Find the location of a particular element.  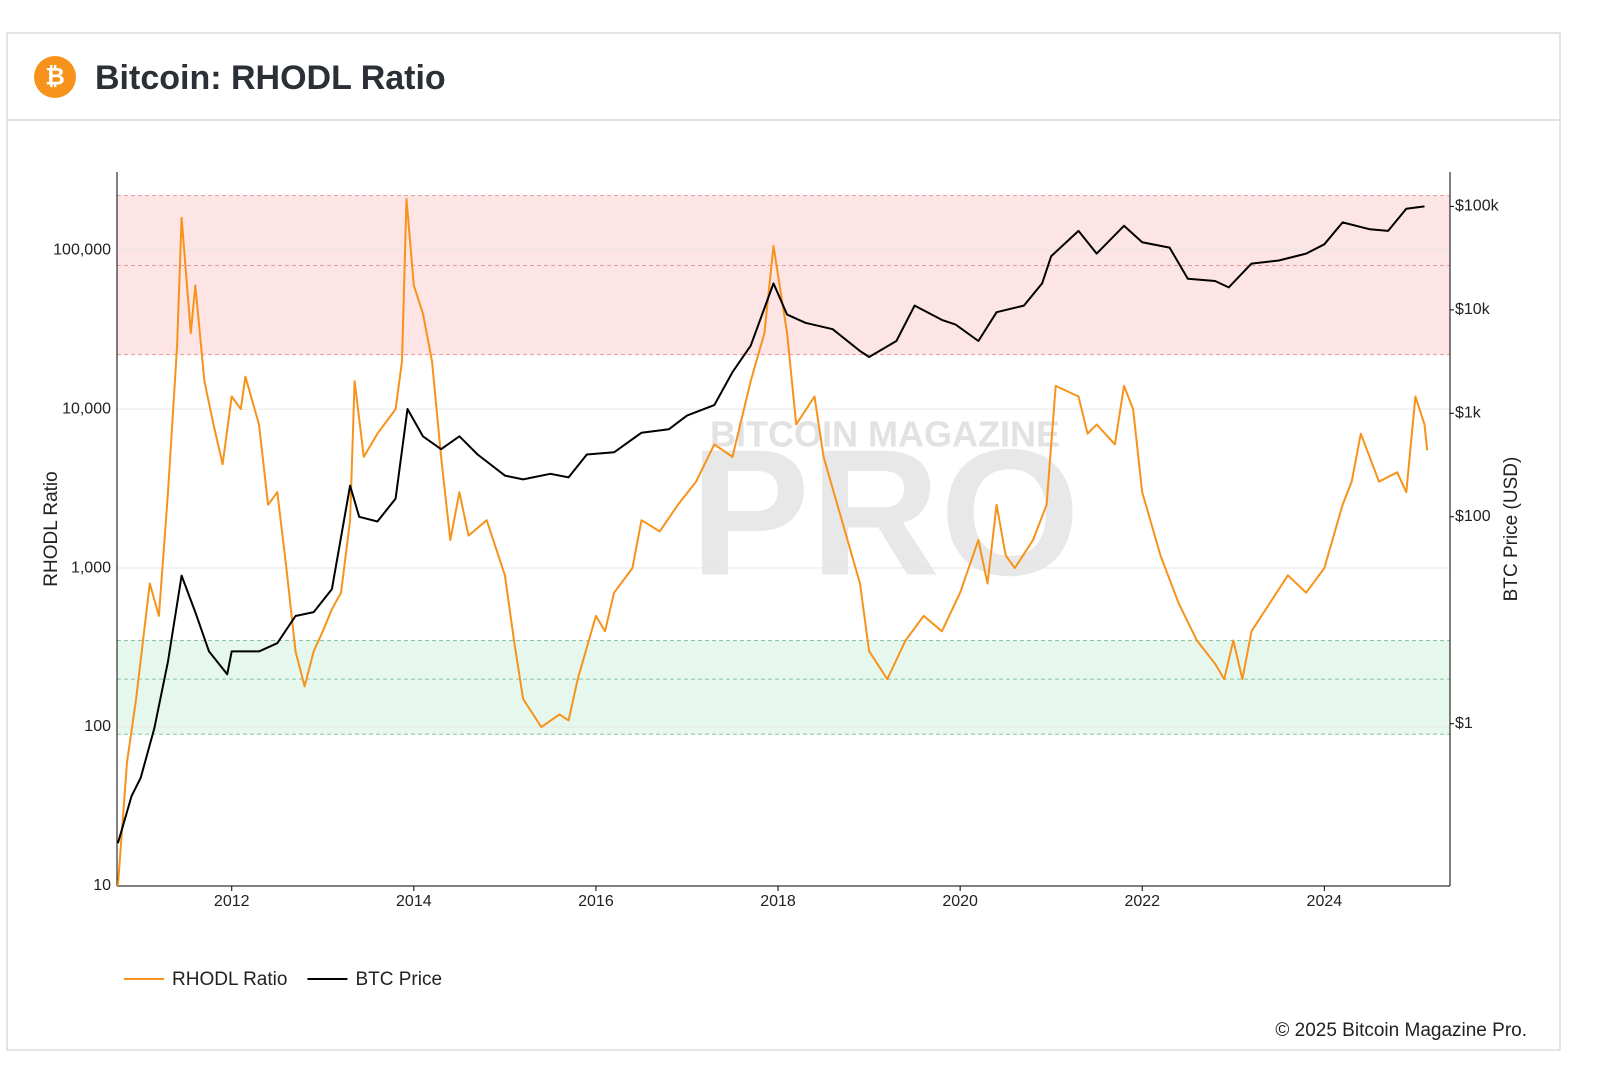

logo: ₿ is located at coordinates (55, 76).